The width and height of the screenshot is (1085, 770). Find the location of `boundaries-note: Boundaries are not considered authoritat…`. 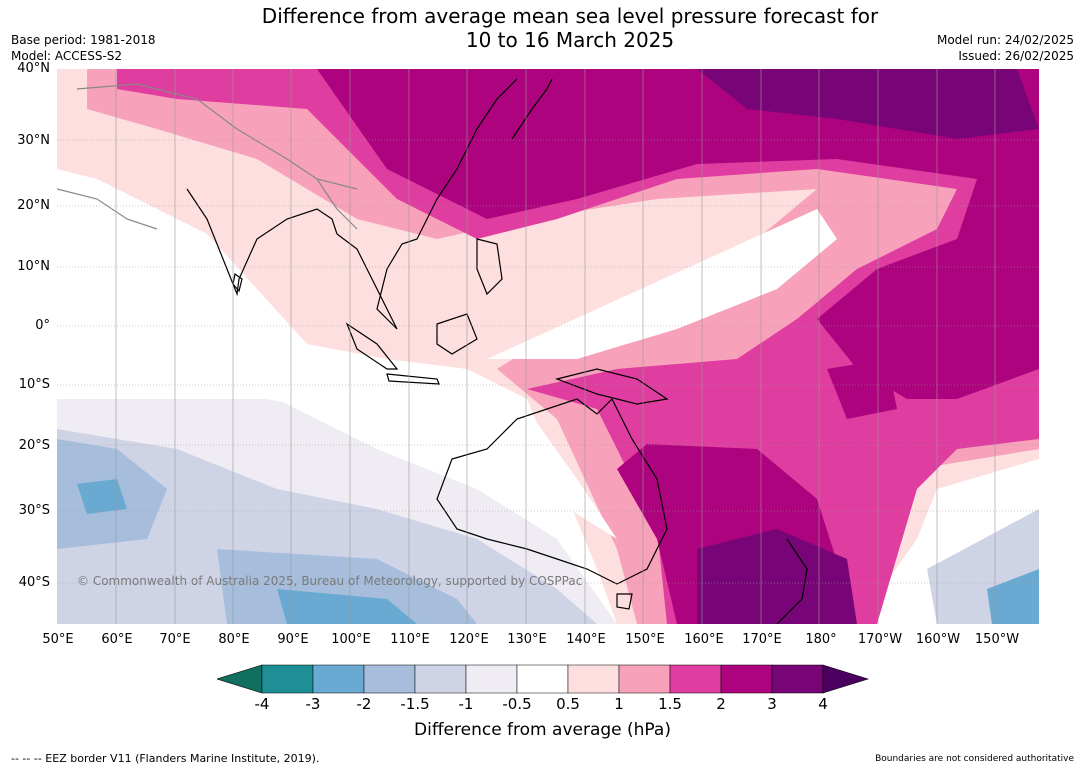

boundaries-note: Boundaries are not considered authoritat… is located at coordinates (974, 759).